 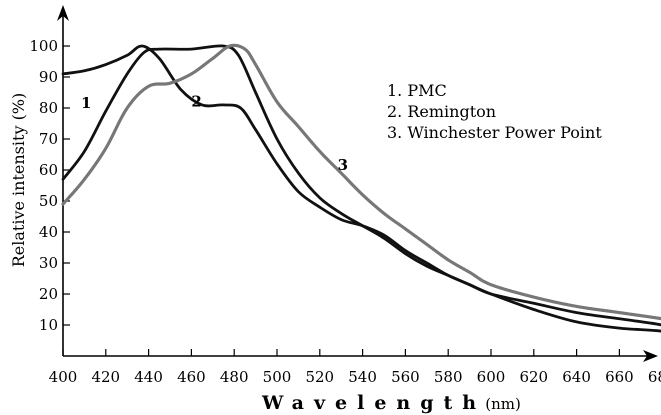 I want to click on x-tick-label: 640, so click(x=576, y=377).